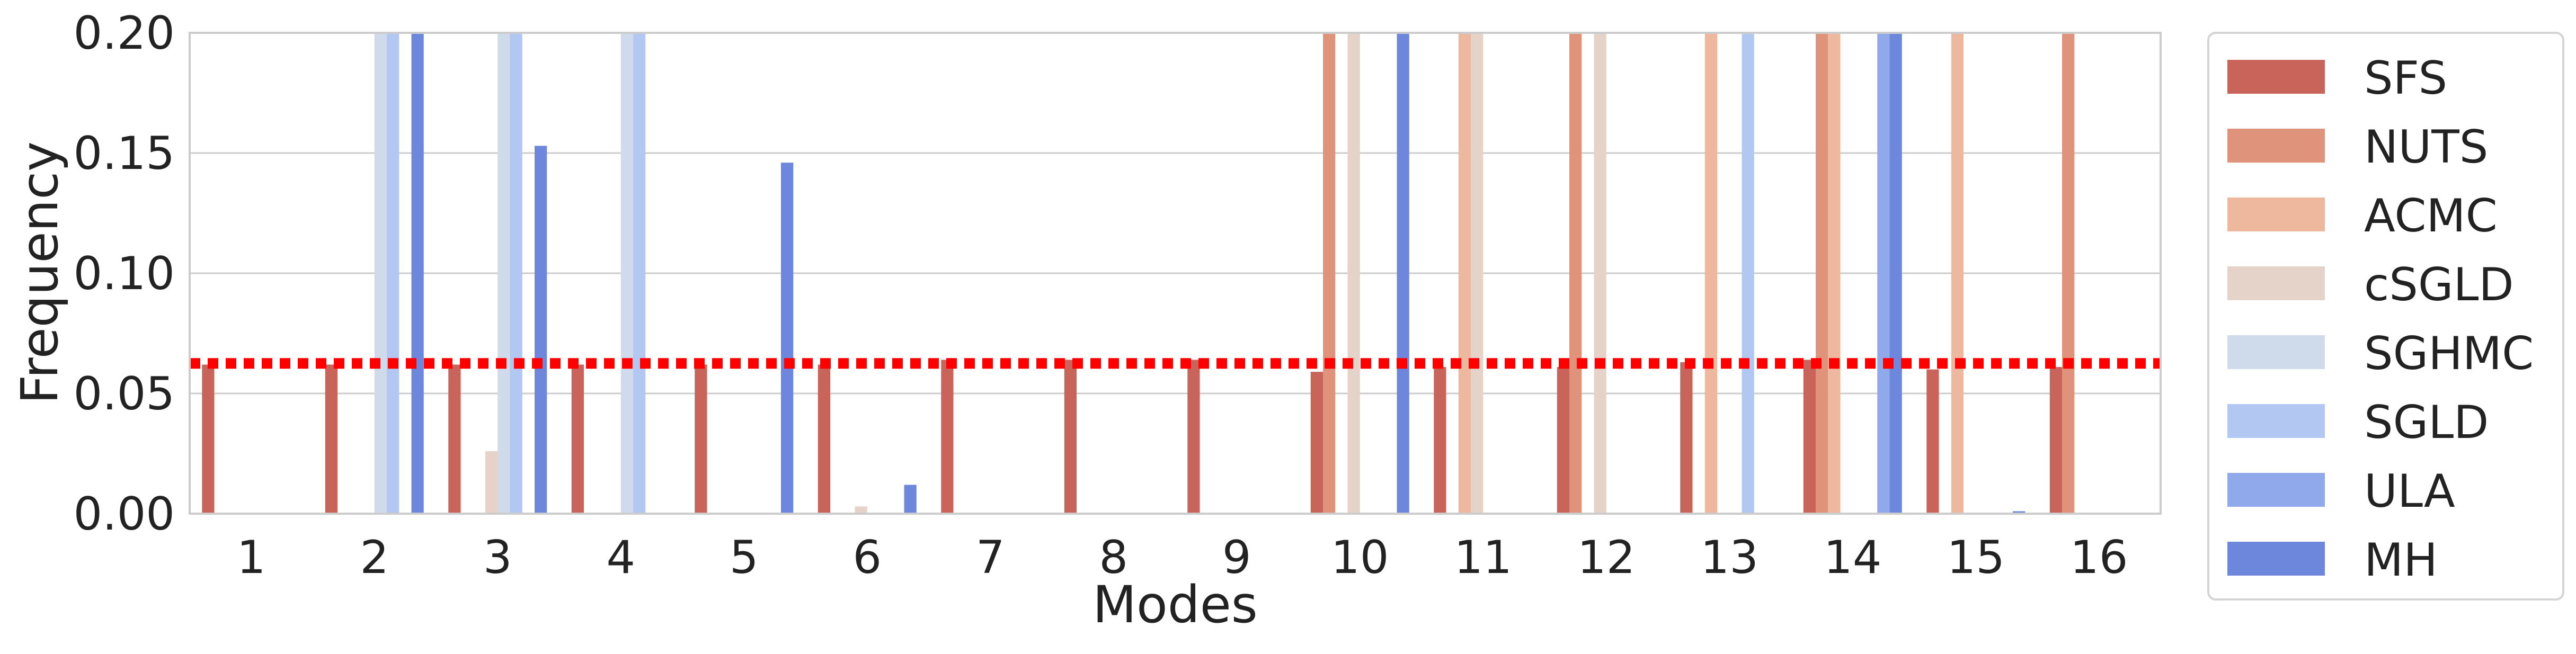 Image resolution: width=2576 pixels, height=654 pixels. Describe the element at coordinates (2409, 492) in the screenshot. I see `legend-label-ula: ULA` at that location.